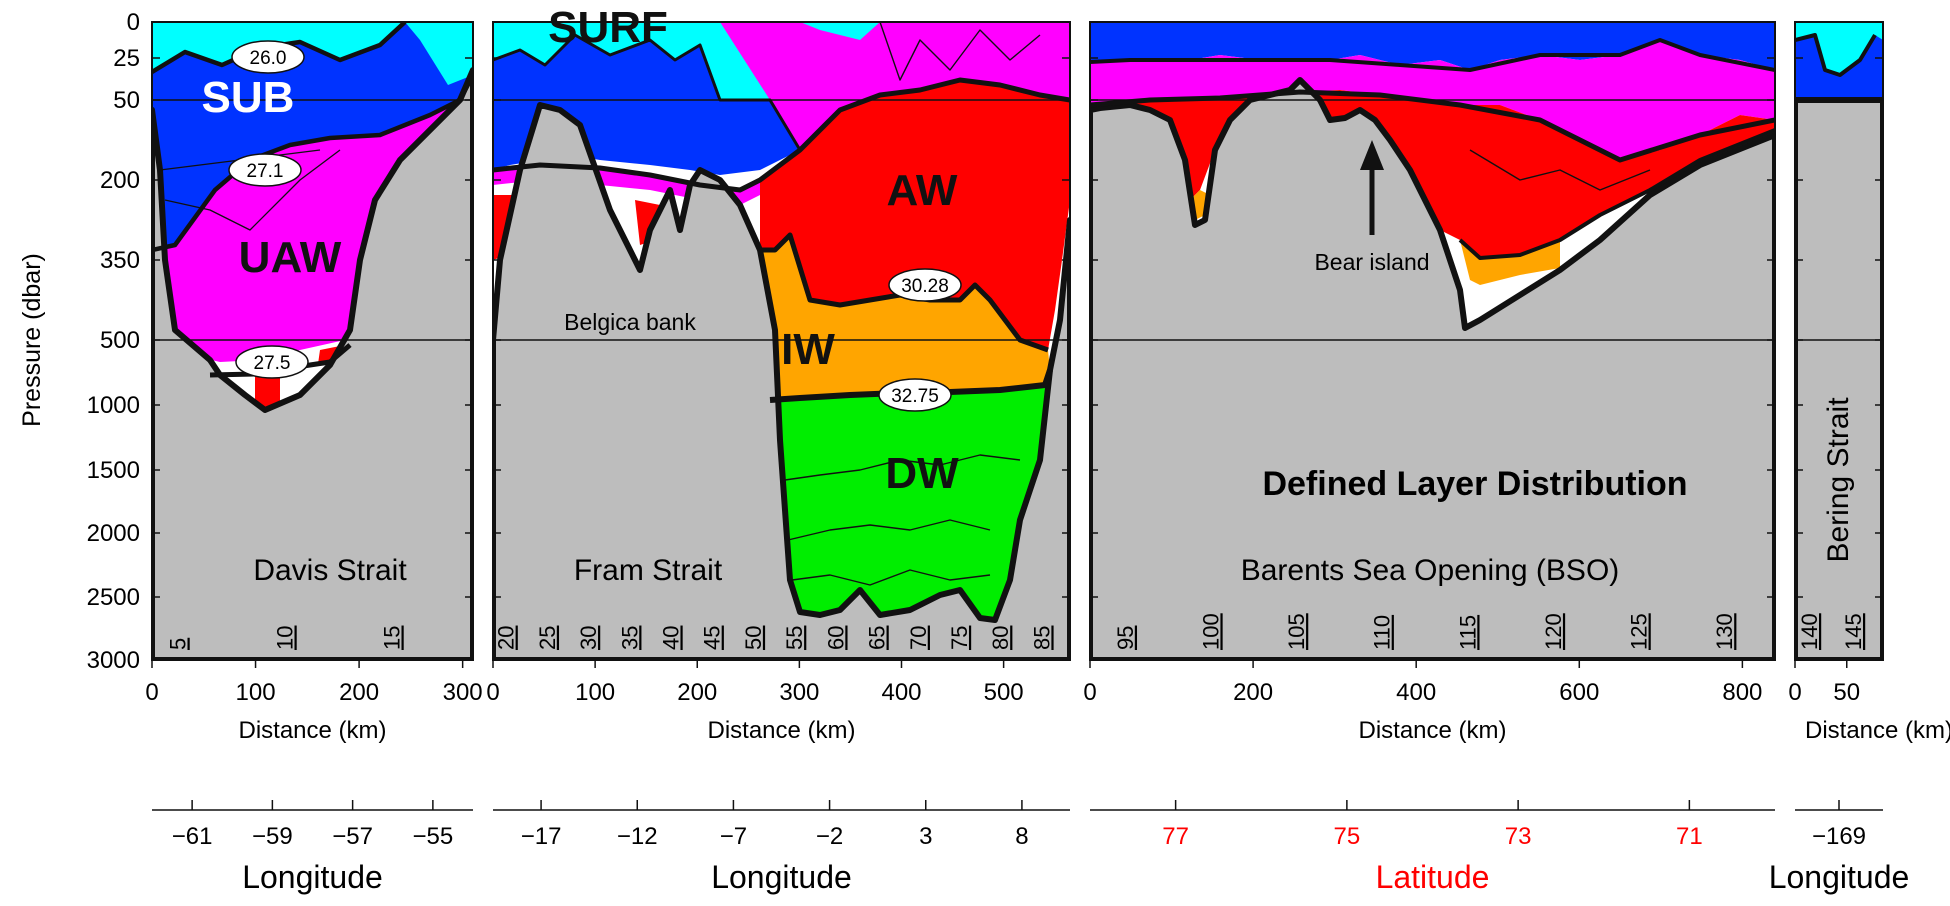 This screenshot has height=906, width=1950. I want to click on station-label: 145, so click(1853, 631).